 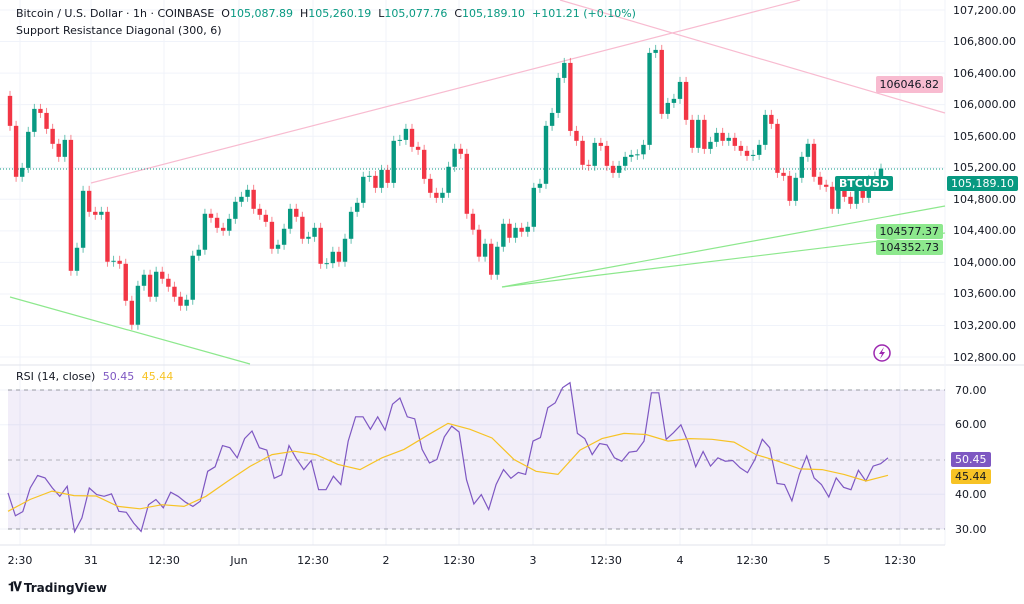 What do you see at coordinates (971, 459) in the screenshot?
I see `rsi-value-badge: 50.45` at bounding box center [971, 459].